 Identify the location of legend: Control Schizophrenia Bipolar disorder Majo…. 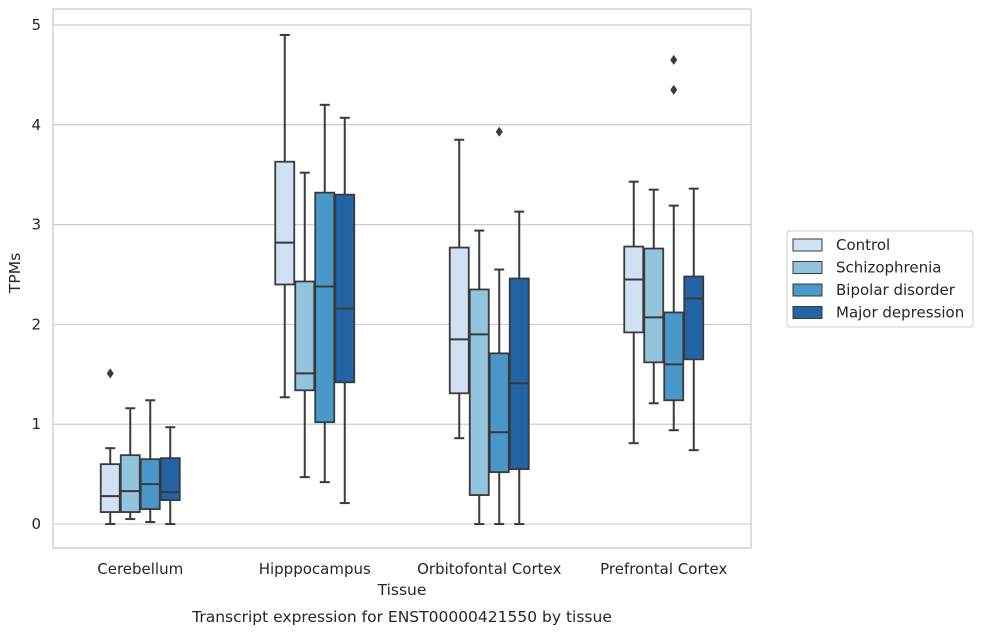
(880, 279).